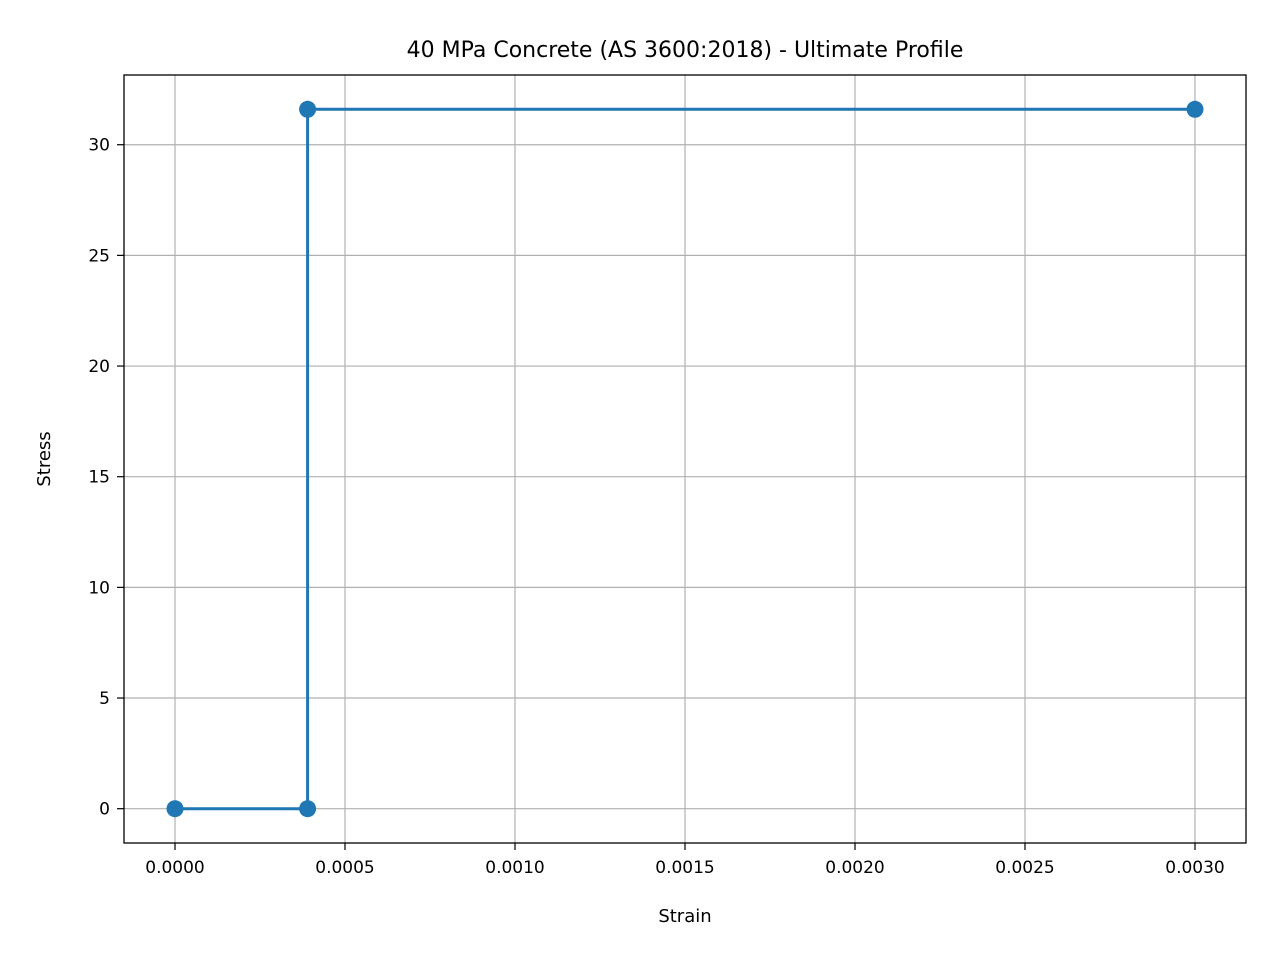 The width and height of the screenshot is (1280, 960). What do you see at coordinates (854, 868) in the screenshot?
I see `x-tick-label: 0.0020` at bounding box center [854, 868].